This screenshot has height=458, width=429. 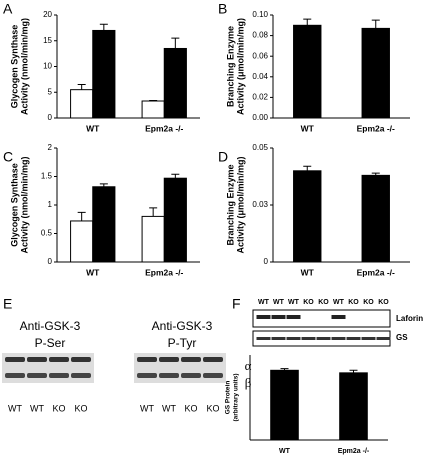 What do you see at coordinates (402, 337) in the screenshot?
I see `row-label: GS` at bounding box center [402, 337].